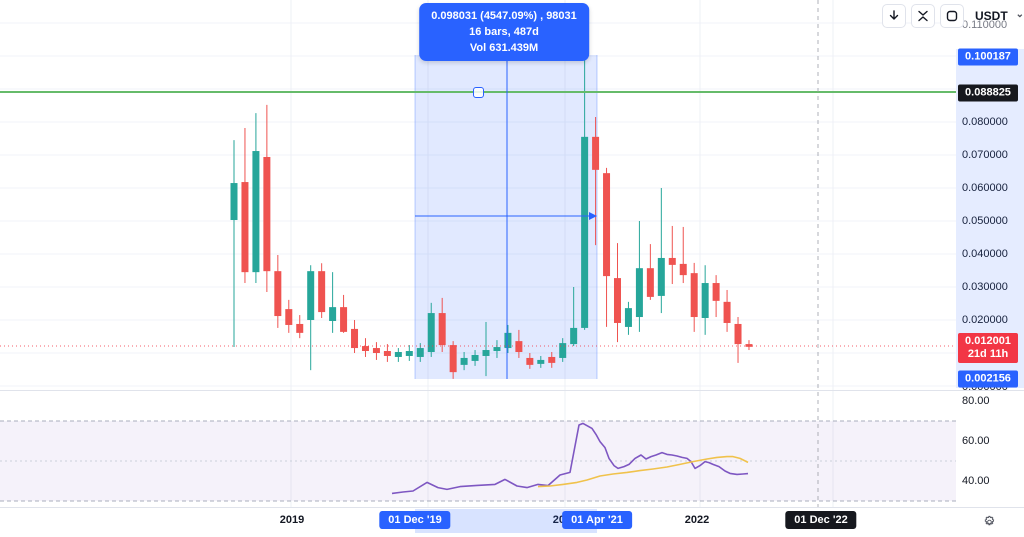 The width and height of the screenshot is (1024, 537). What do you see at coordinates (504, 48) in the screenshot?
I see `measure-volume: Vol 631.439M` at bounding box center [504, 48].